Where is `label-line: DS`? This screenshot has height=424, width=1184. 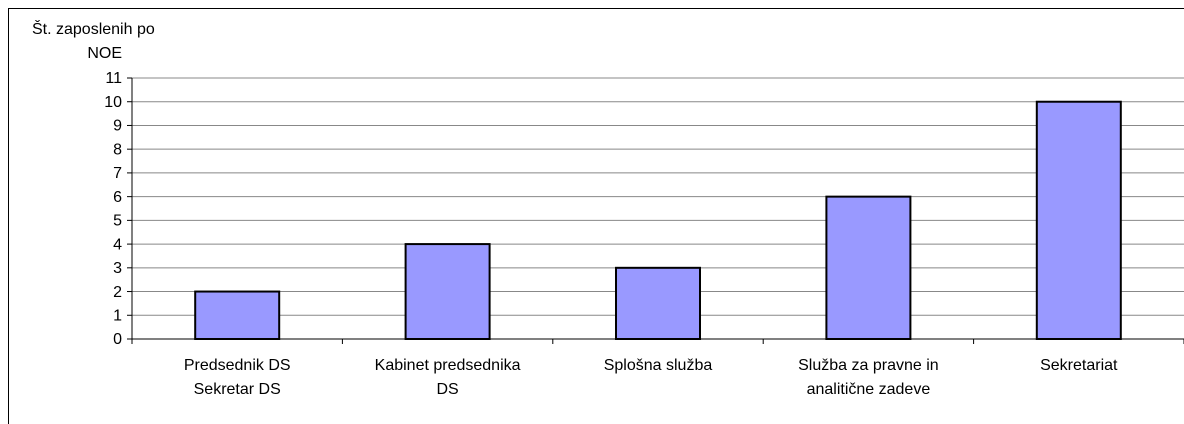
label-line: DS is located at coordinates (447, 389).